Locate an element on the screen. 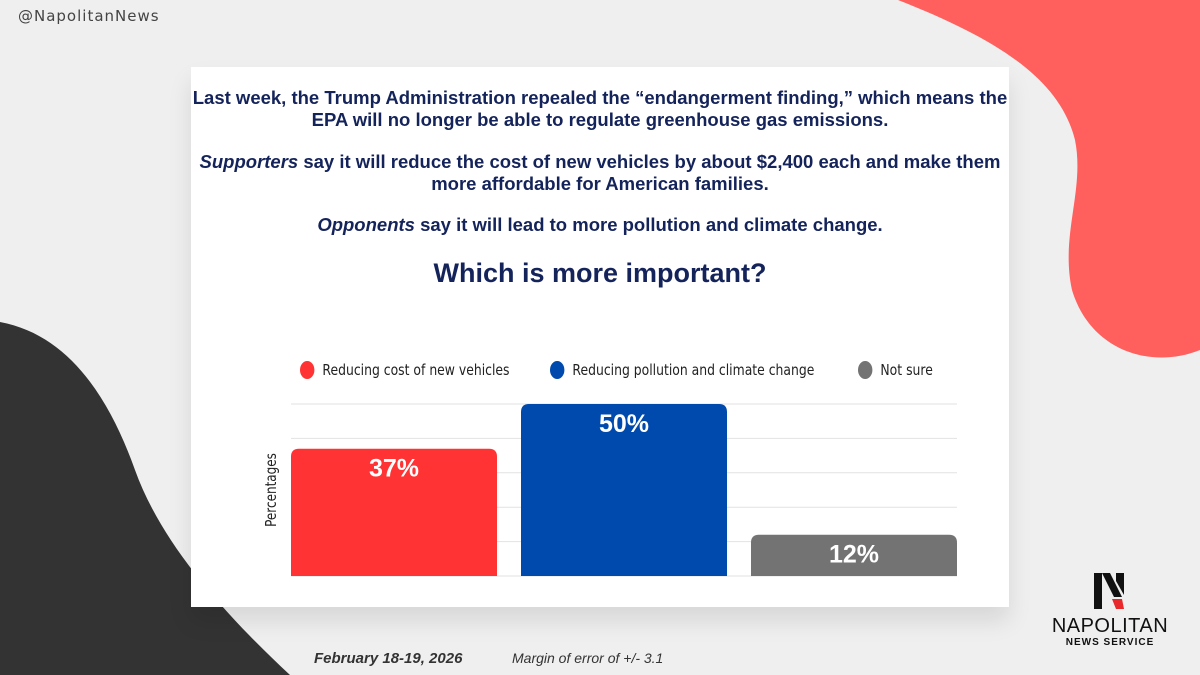  legend-label-vehicles: Reducing cost of new vehicles is located at coordinates (416, 370).